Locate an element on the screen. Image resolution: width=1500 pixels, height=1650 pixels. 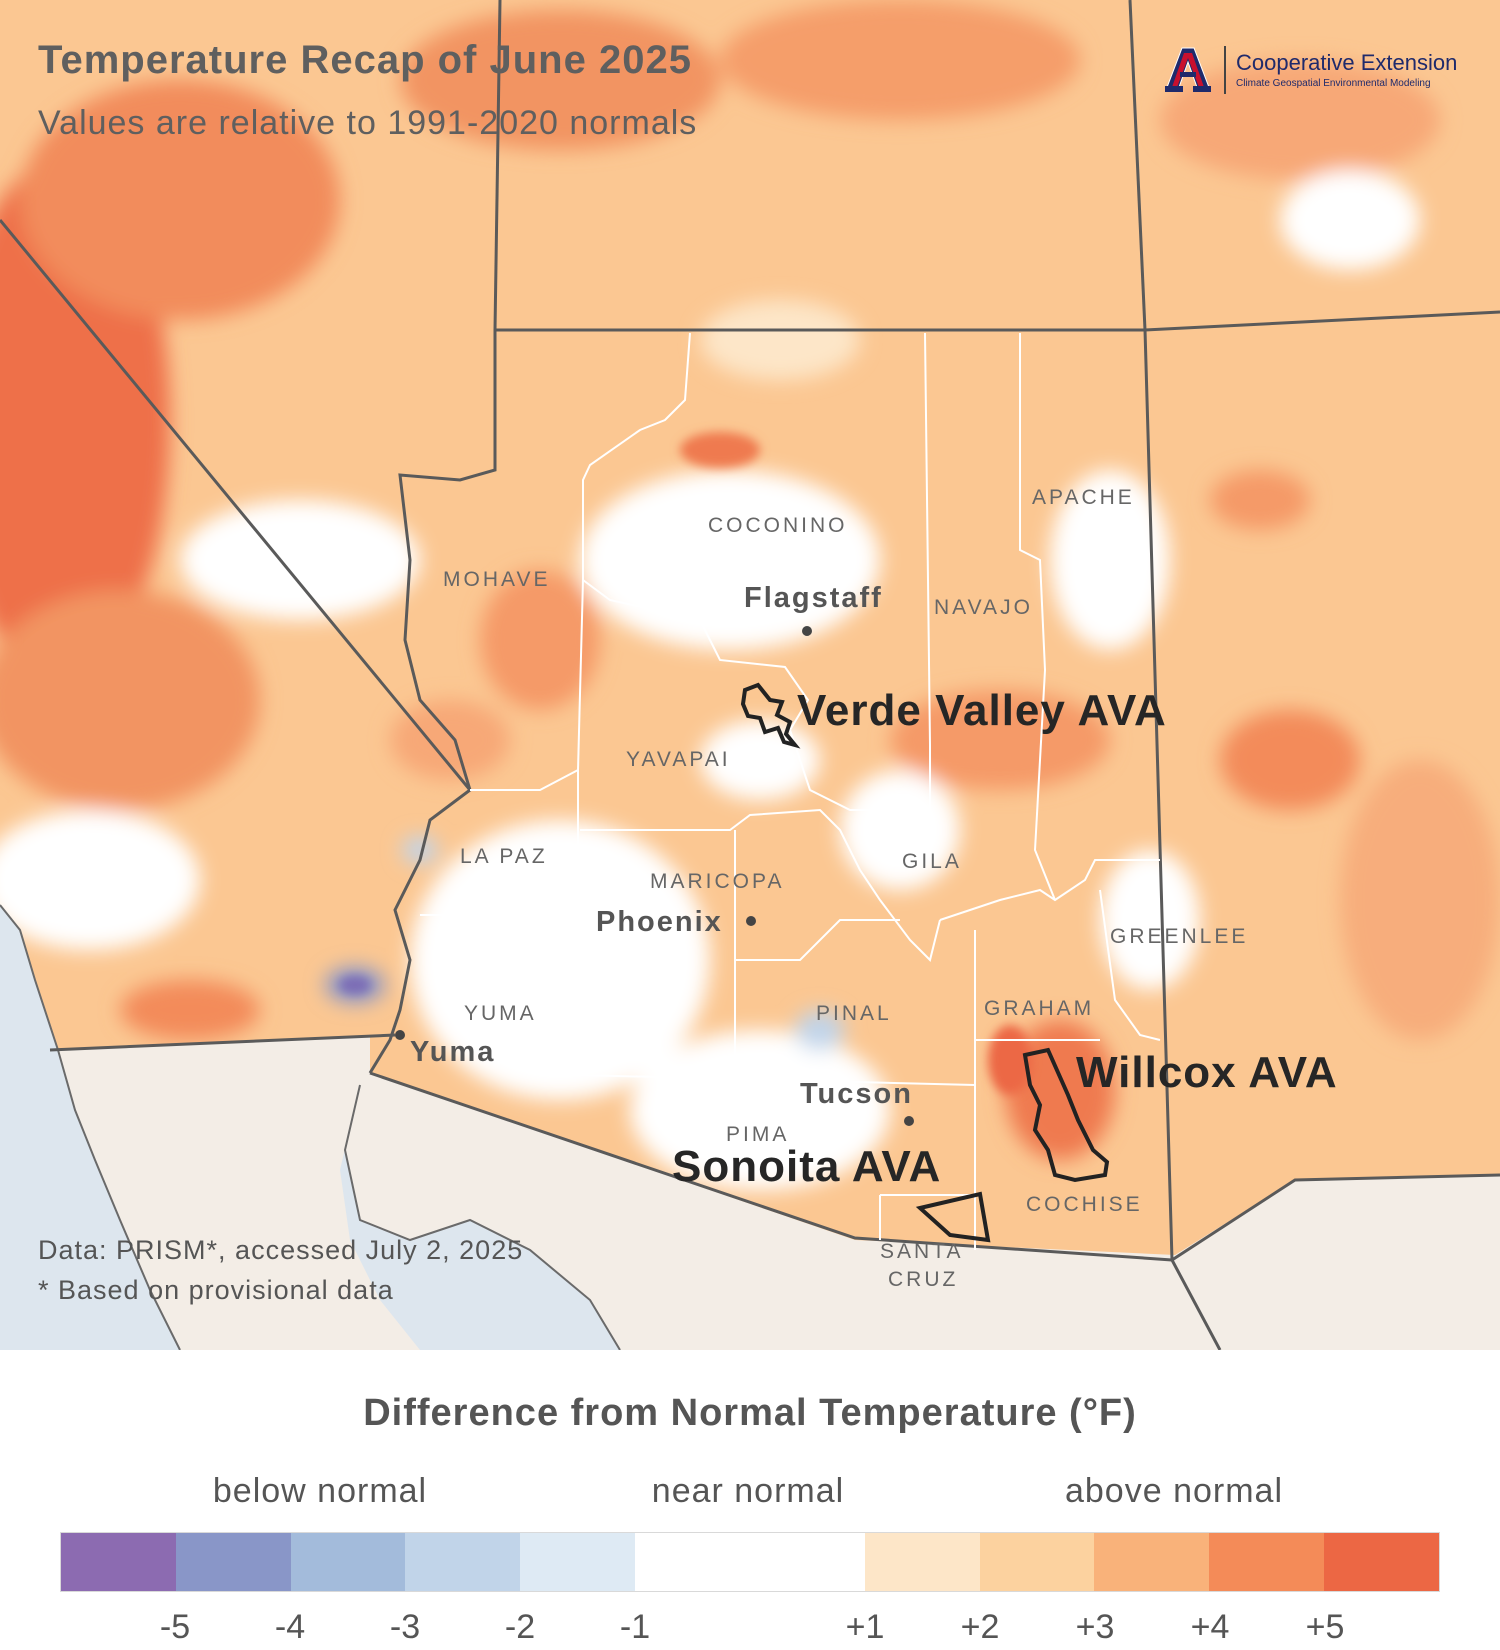
legend-tick-label: +1 is located at coordinates (865, 1627).